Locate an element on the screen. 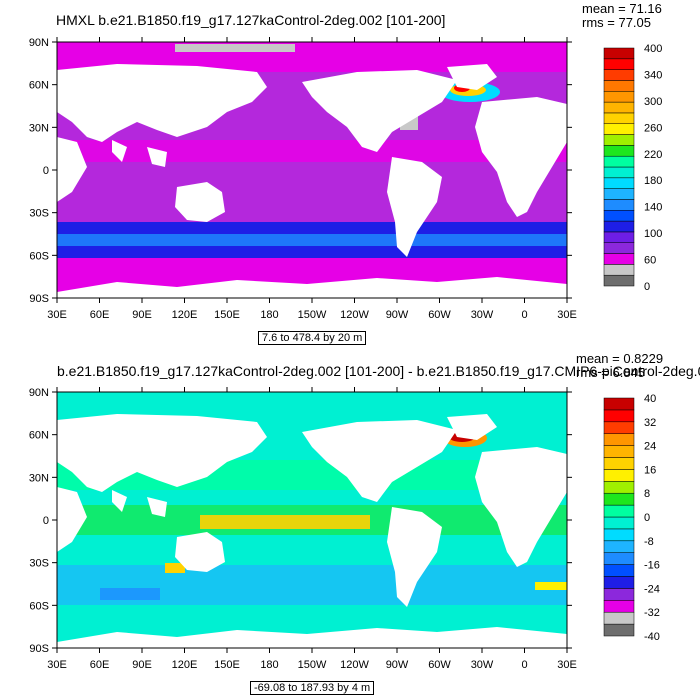  lon-label: 30W is located at coordinates (482, 665).